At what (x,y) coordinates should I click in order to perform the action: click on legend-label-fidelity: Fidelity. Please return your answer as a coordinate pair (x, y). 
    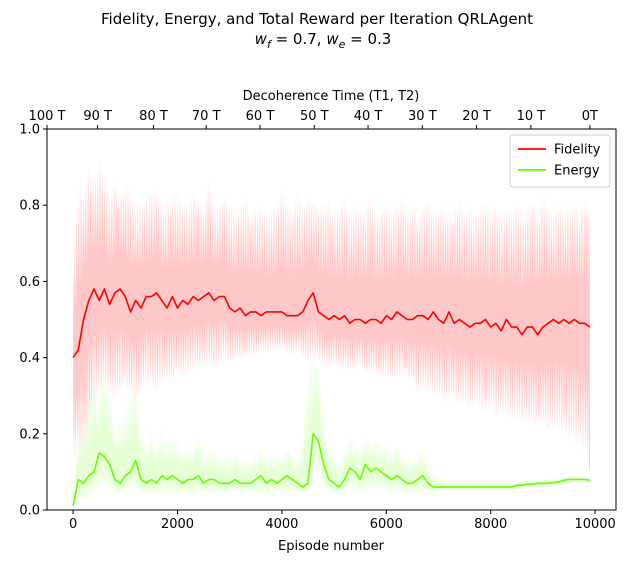
    Looking at the image, I should click on (577, 150).